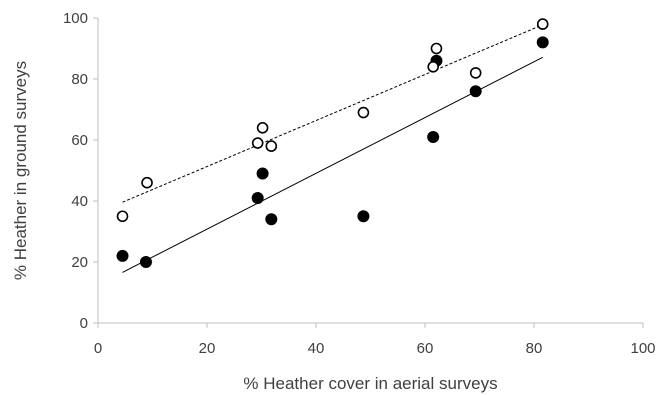 The width and height of the screenshot is (672, 395). What do you see at coordinates (425, 348) in the screenshot?
I see `x-tick-label: 60` at bounding box center [425, 348].